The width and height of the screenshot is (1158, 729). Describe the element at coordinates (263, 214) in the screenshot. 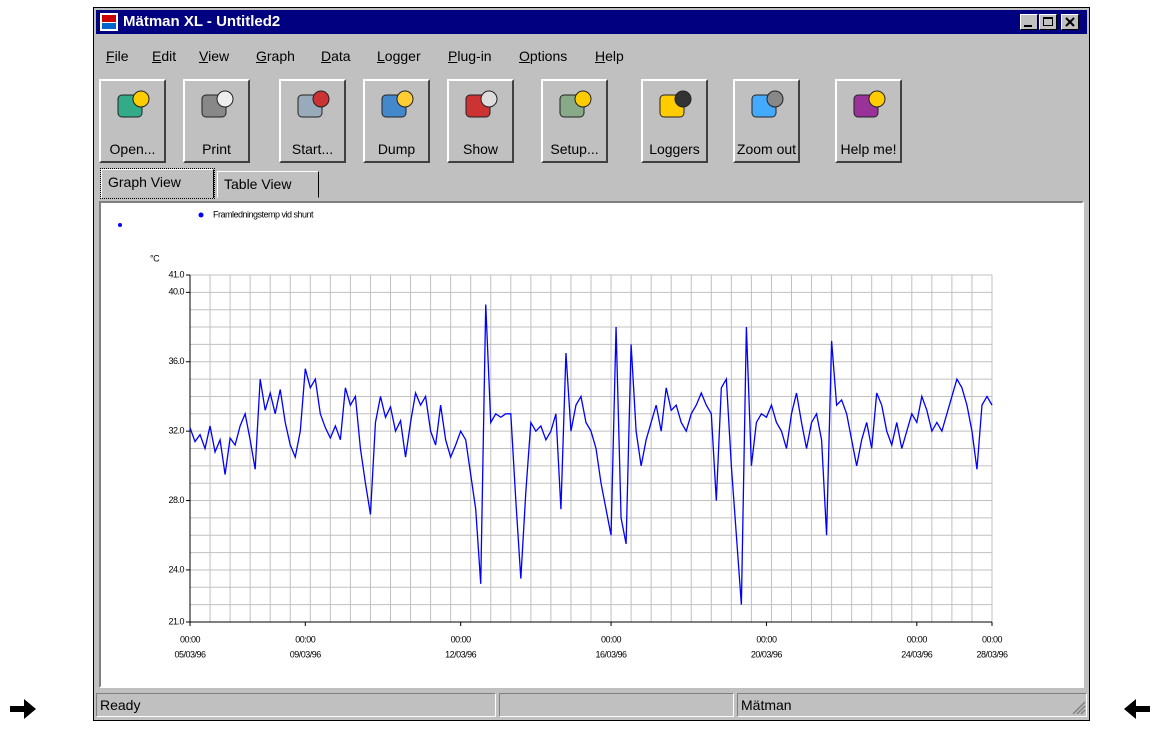

I see `legend-label: Framledningstemp vid shunt` at that location.